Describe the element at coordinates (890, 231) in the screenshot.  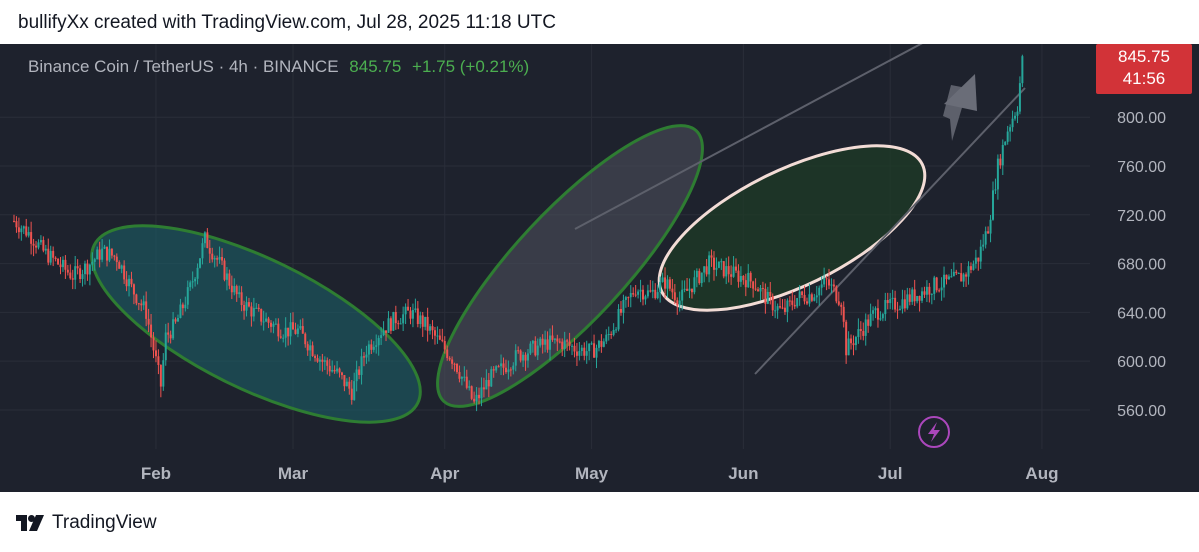
I see `channel-lower-line` at that location.